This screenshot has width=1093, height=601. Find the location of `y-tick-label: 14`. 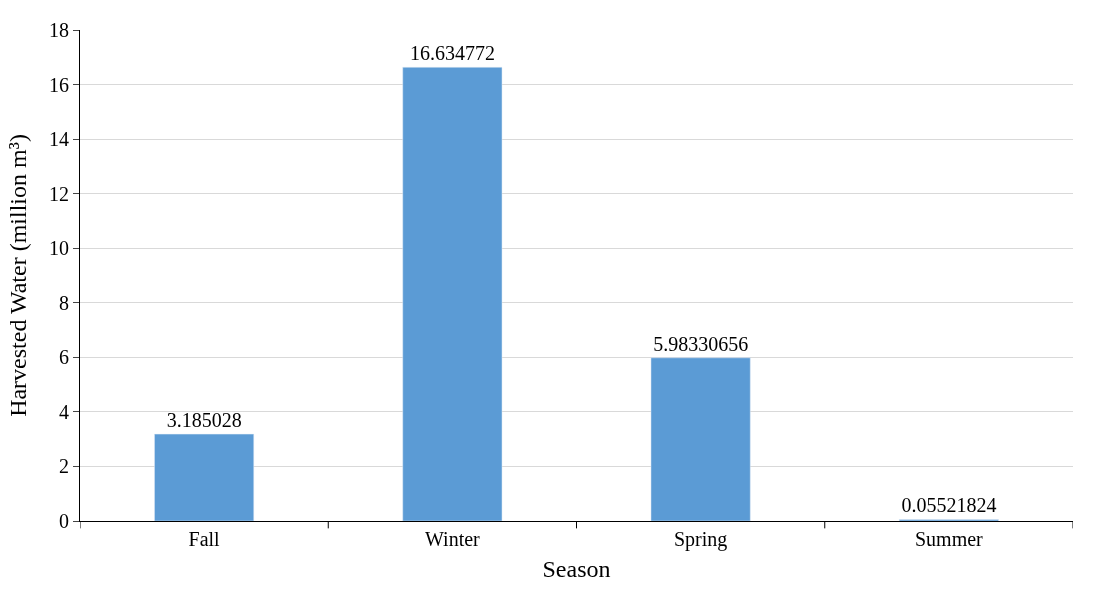

y-tick-label: 14 is located at coordinates (59, 139).